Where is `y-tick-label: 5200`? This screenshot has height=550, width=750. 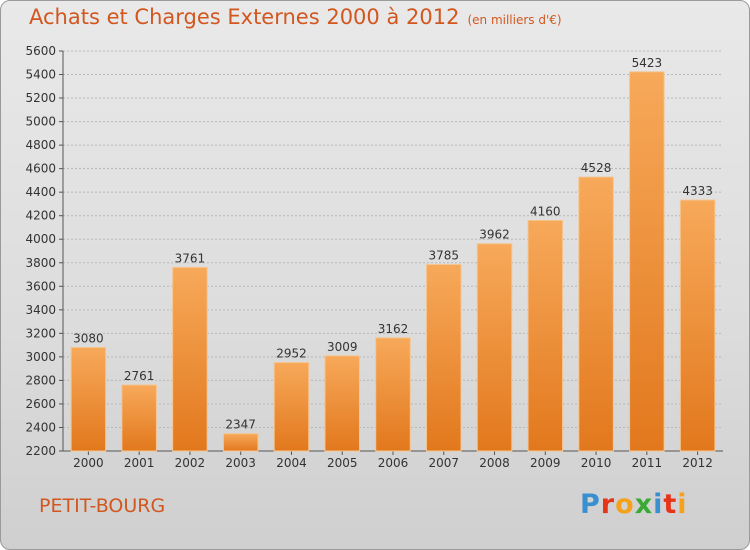 y-tick-label: 5200 is located at coordinates (40, 98).